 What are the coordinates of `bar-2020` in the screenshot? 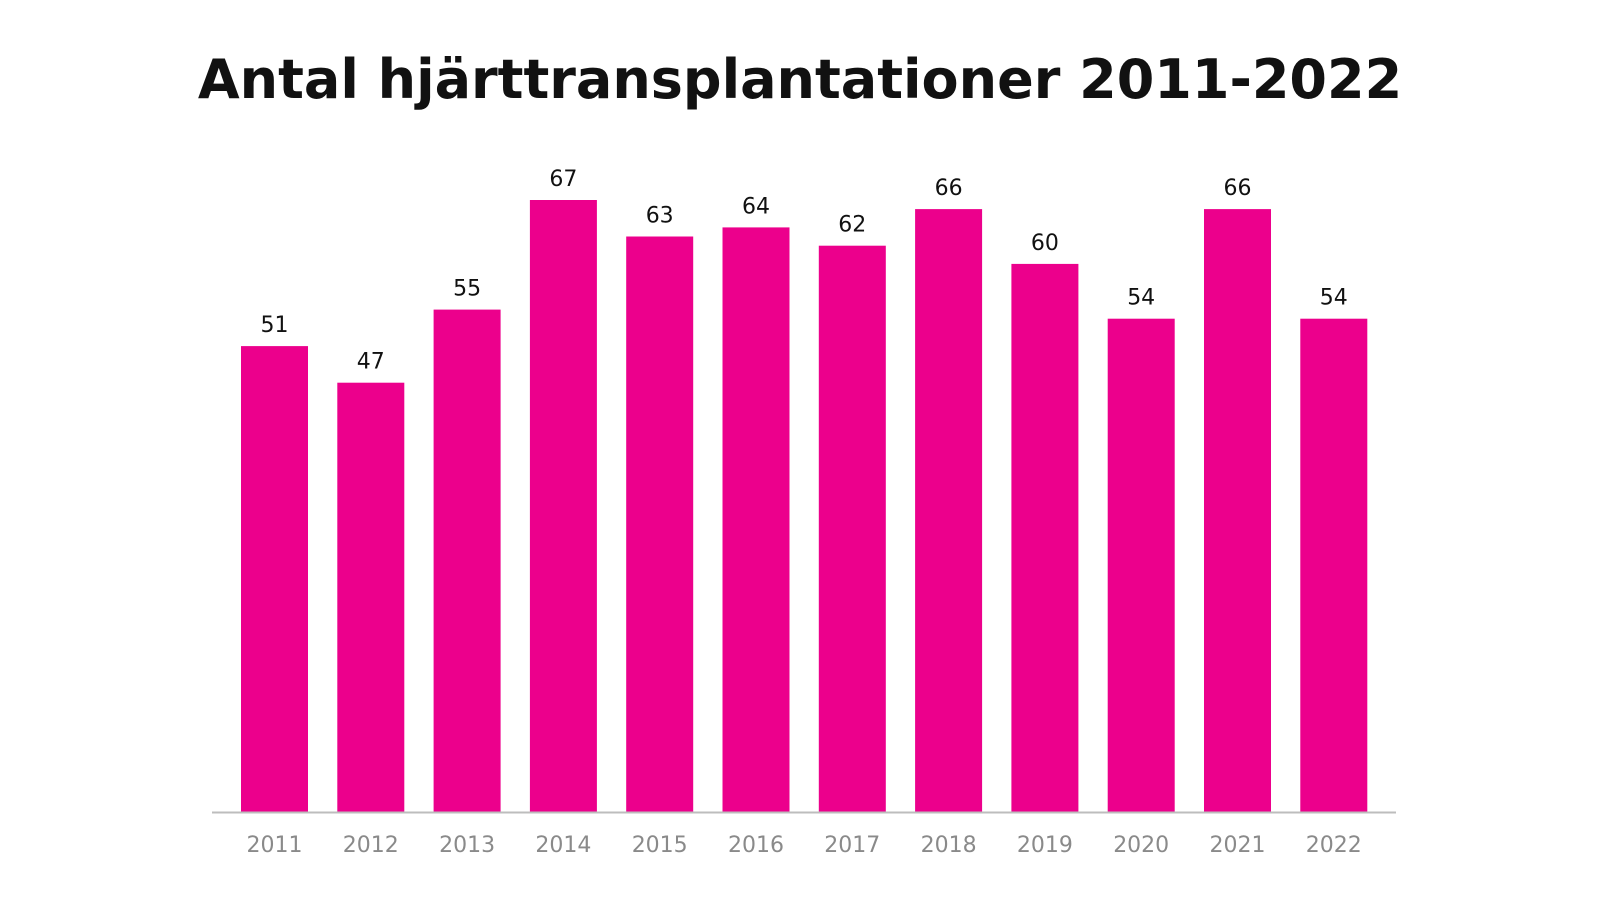 It's located at (1141, 565).